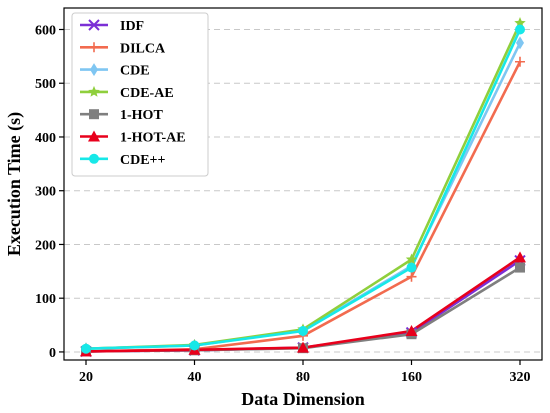  Describe the element at coordinates (520, 377) in the screenshot. I see `x-tick-label: 320` at that location.